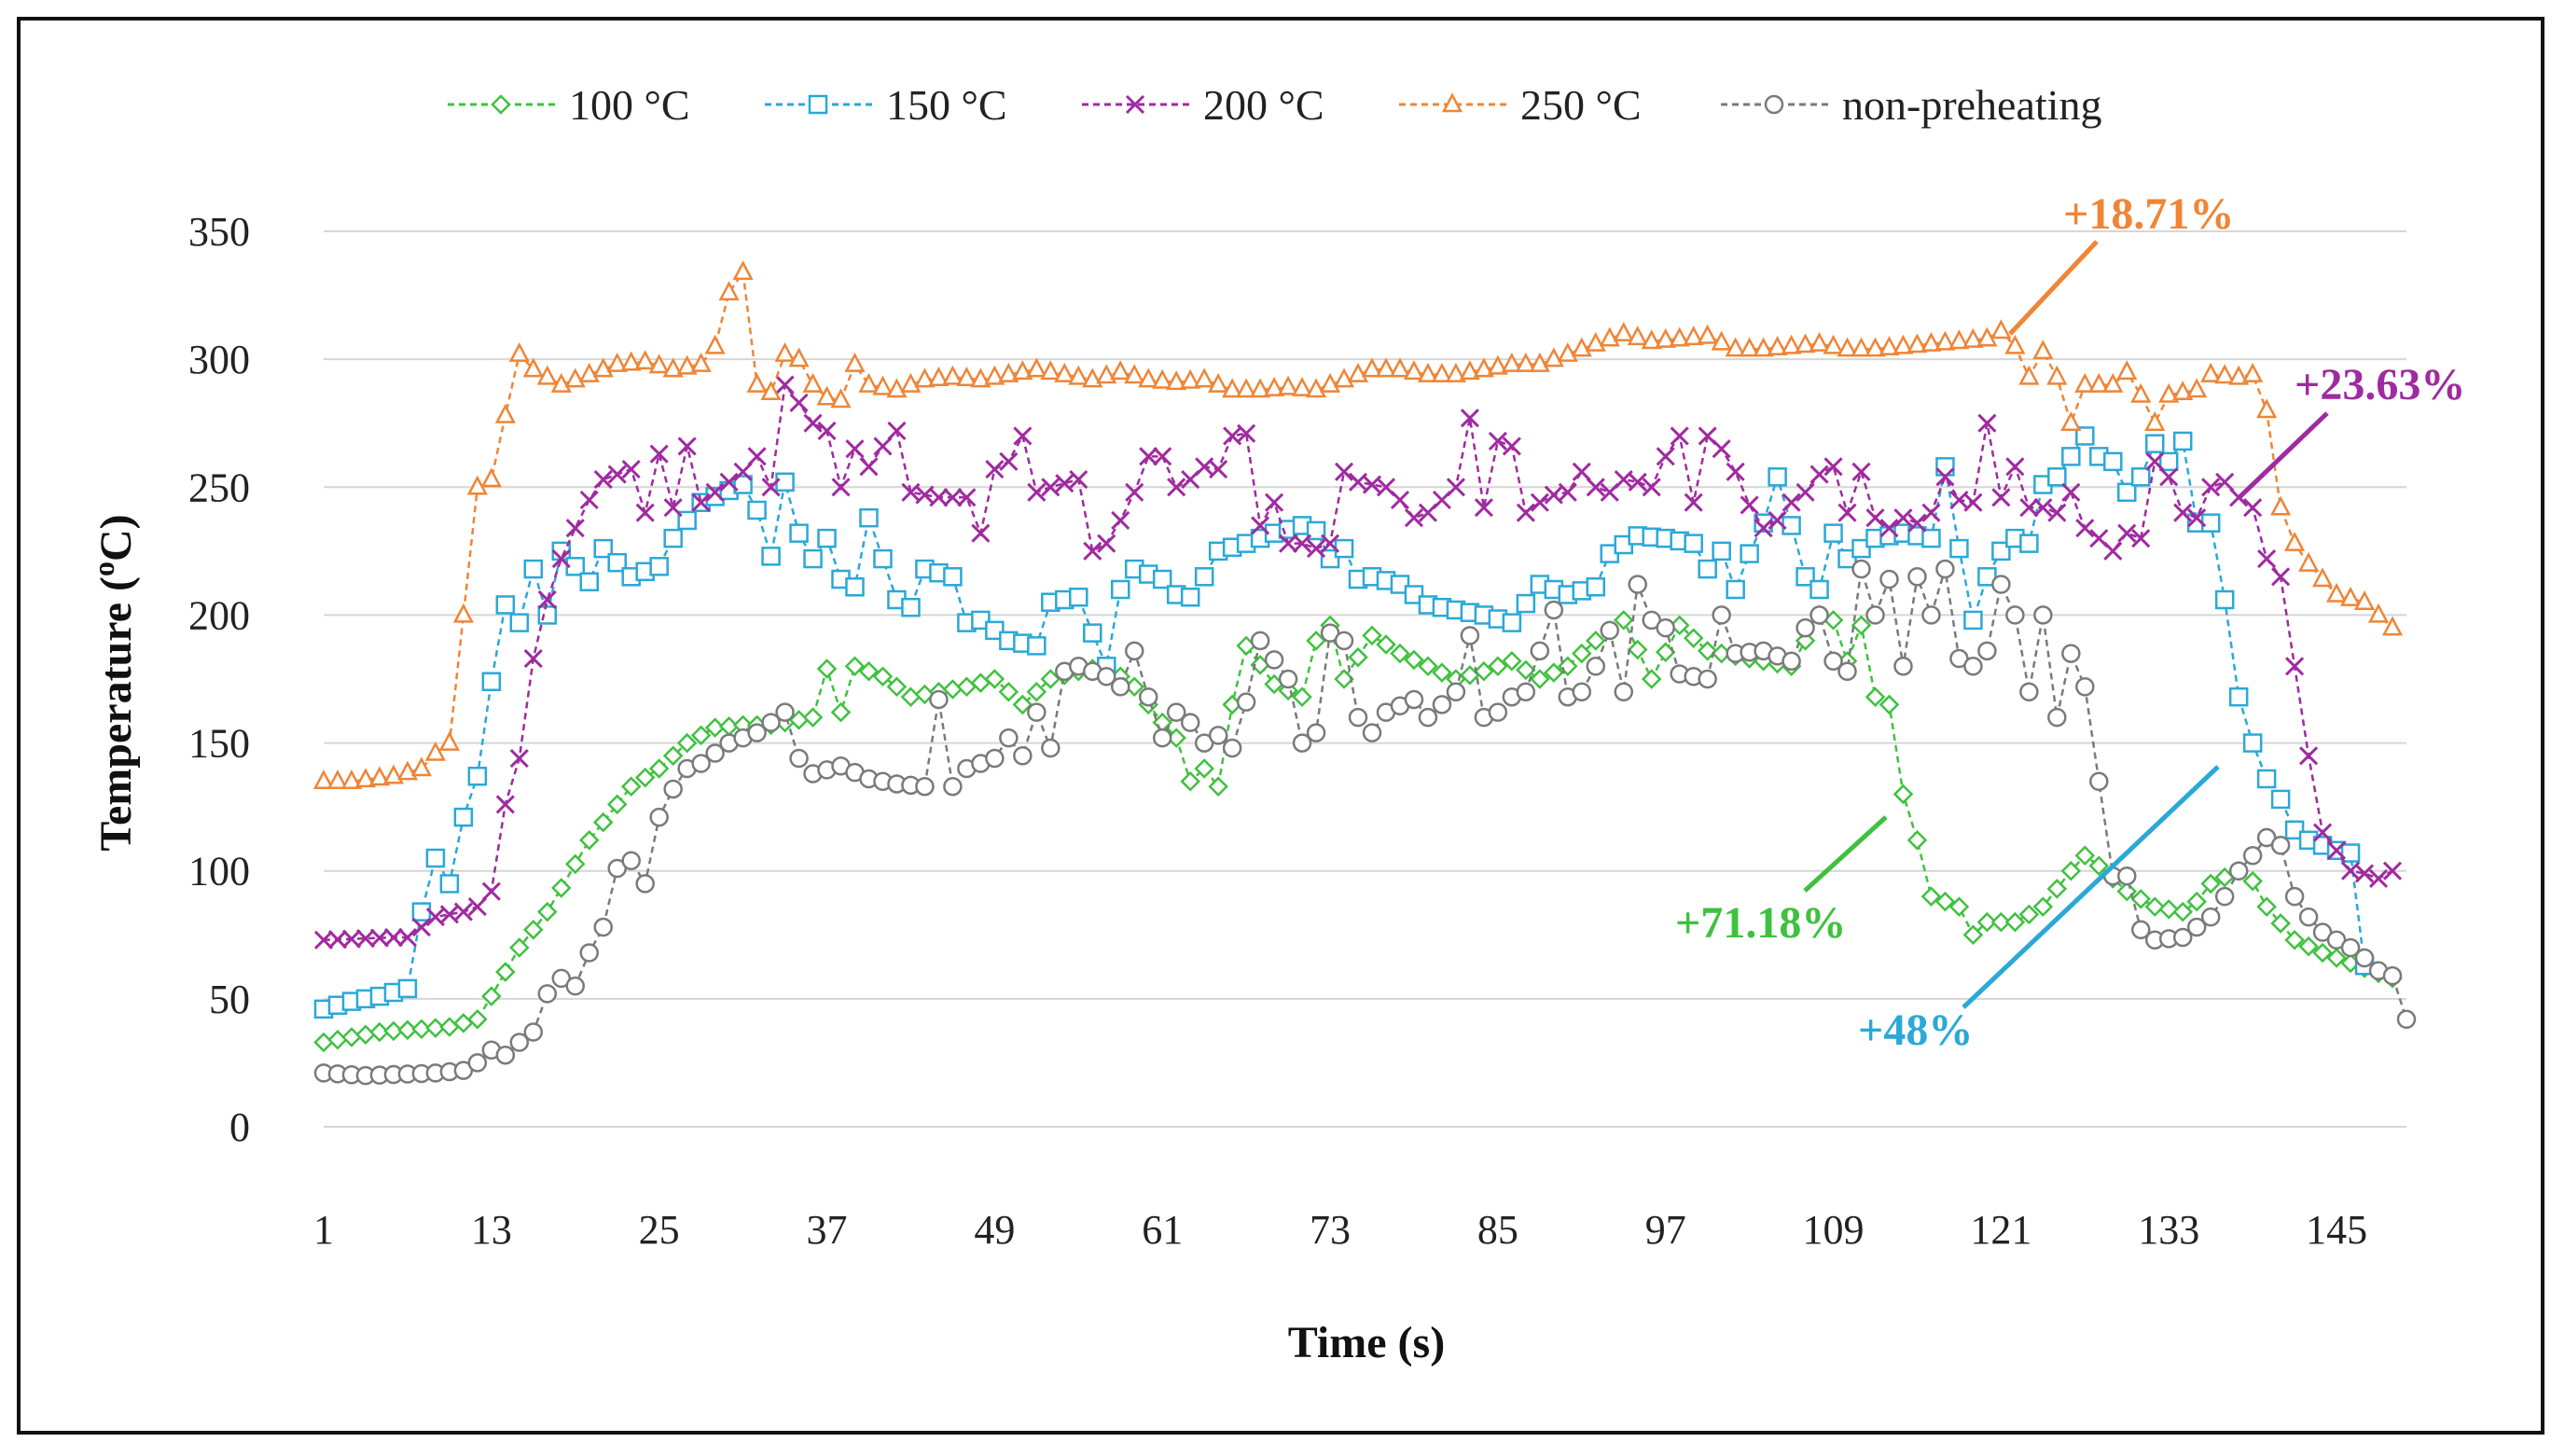 This screenshot has width=2565, height=1456. I want to click on annotation-150-leader, so click(2091, 887).